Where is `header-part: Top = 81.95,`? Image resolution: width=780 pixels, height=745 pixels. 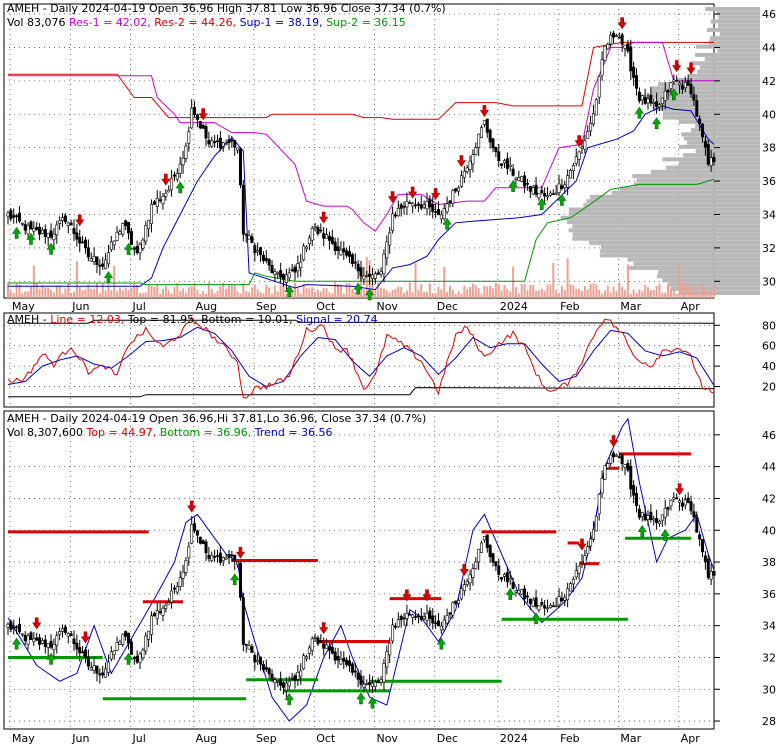 header-part: Top = 81.95, is located at coordinates (164, 319).